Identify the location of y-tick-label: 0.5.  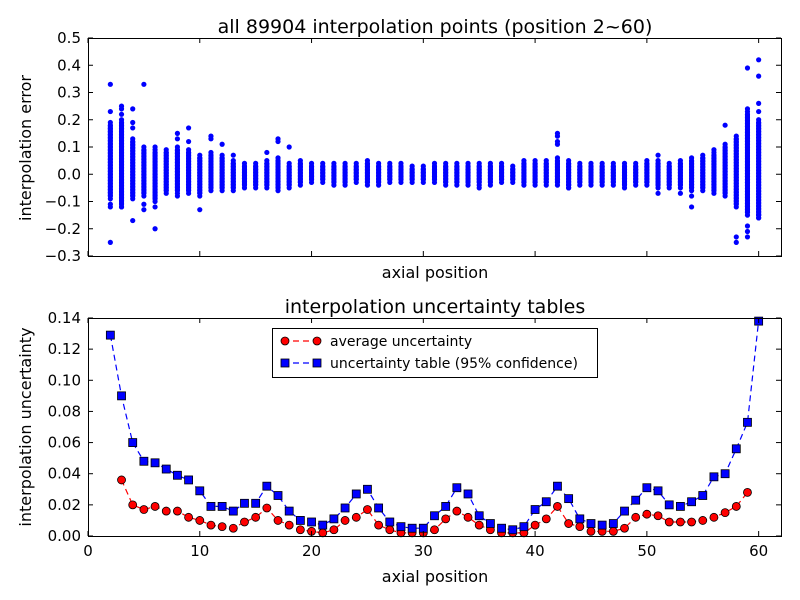
(69, 38).